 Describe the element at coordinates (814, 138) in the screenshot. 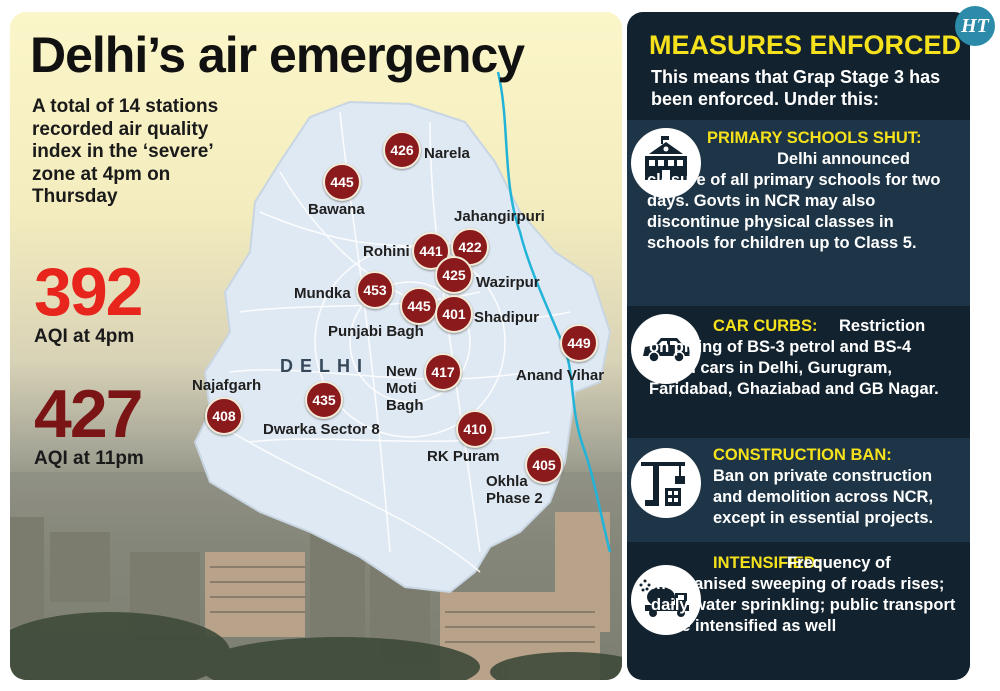

I see `measure-schools-title: PRIMARY SCHOOLS SHUT:` at that location.